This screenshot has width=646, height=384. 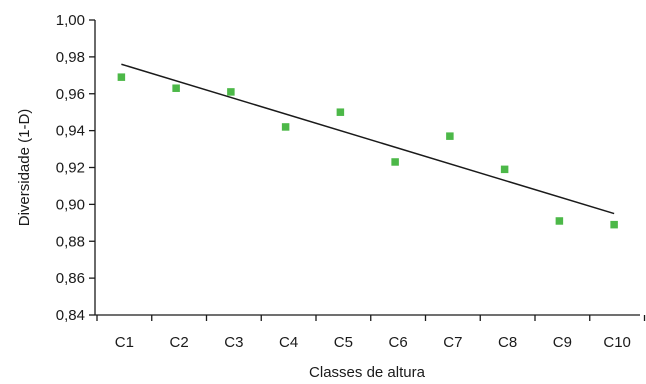 What do you see at coordinates (343, 342) in the screenshot?
I see `x-tick-label: C5` at bounding box center [343, 342].